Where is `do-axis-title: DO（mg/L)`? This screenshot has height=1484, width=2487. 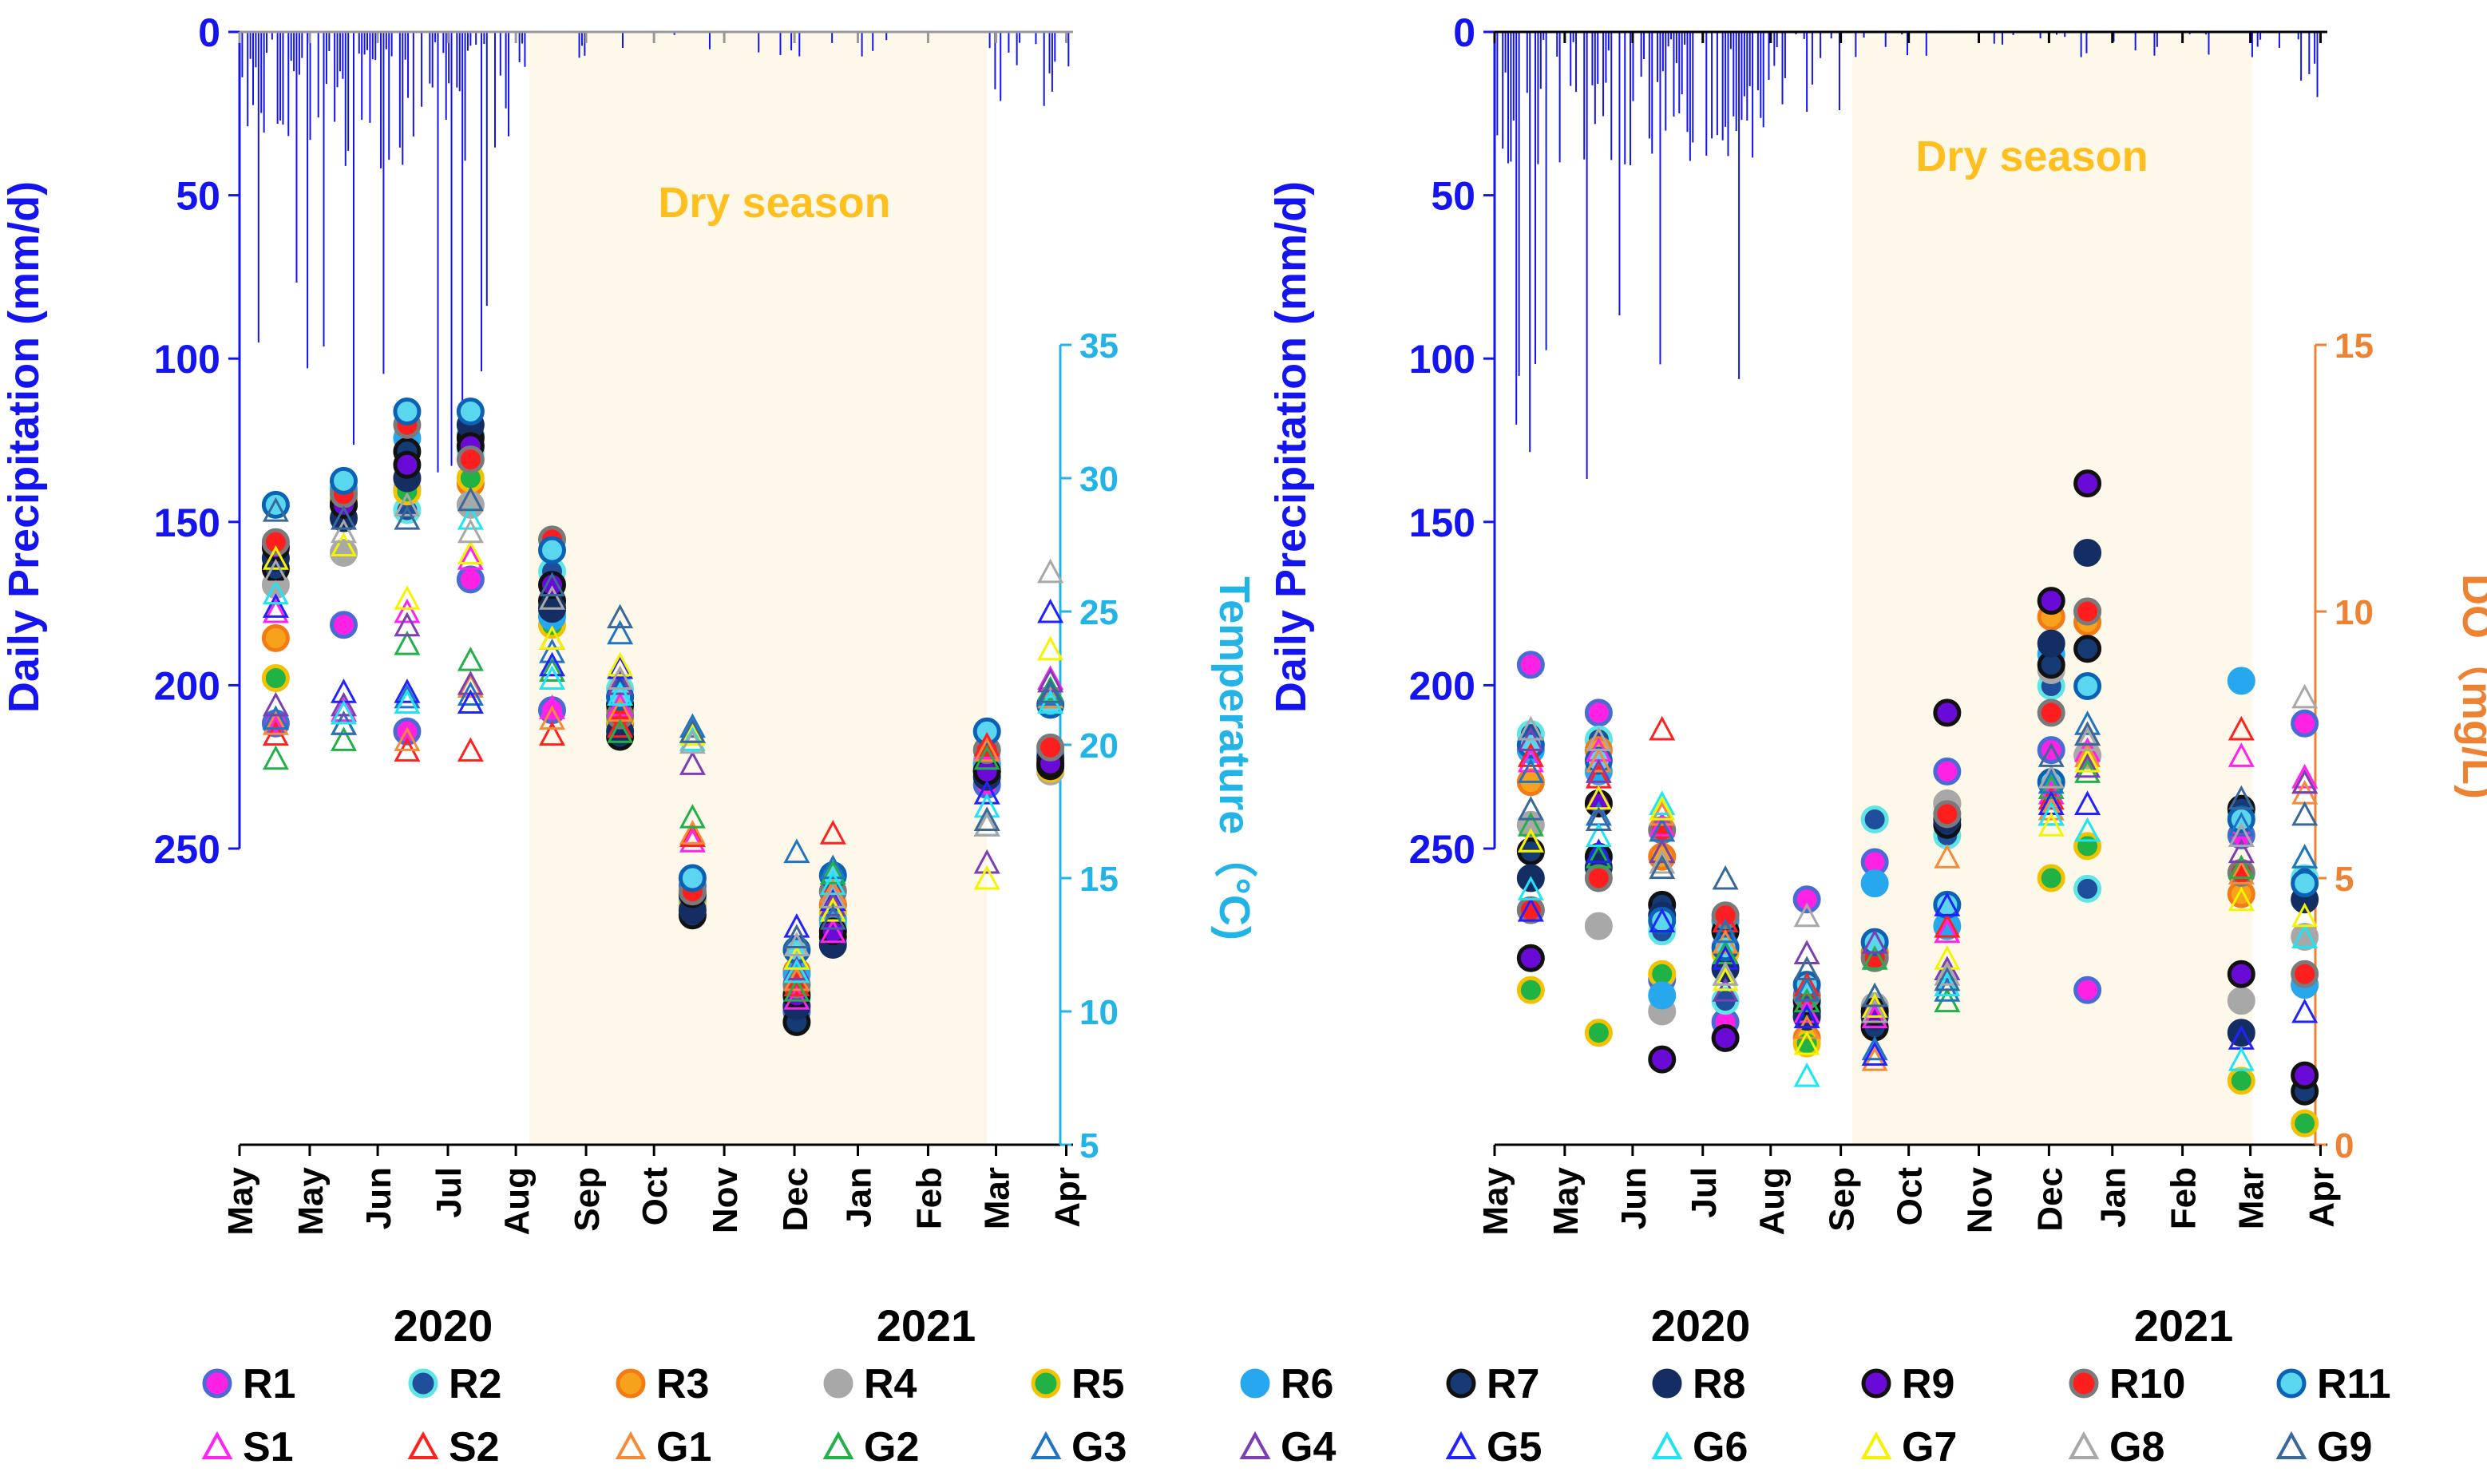 do-axis-title: DO（mg/L) is located at coordinates (2470, 686).